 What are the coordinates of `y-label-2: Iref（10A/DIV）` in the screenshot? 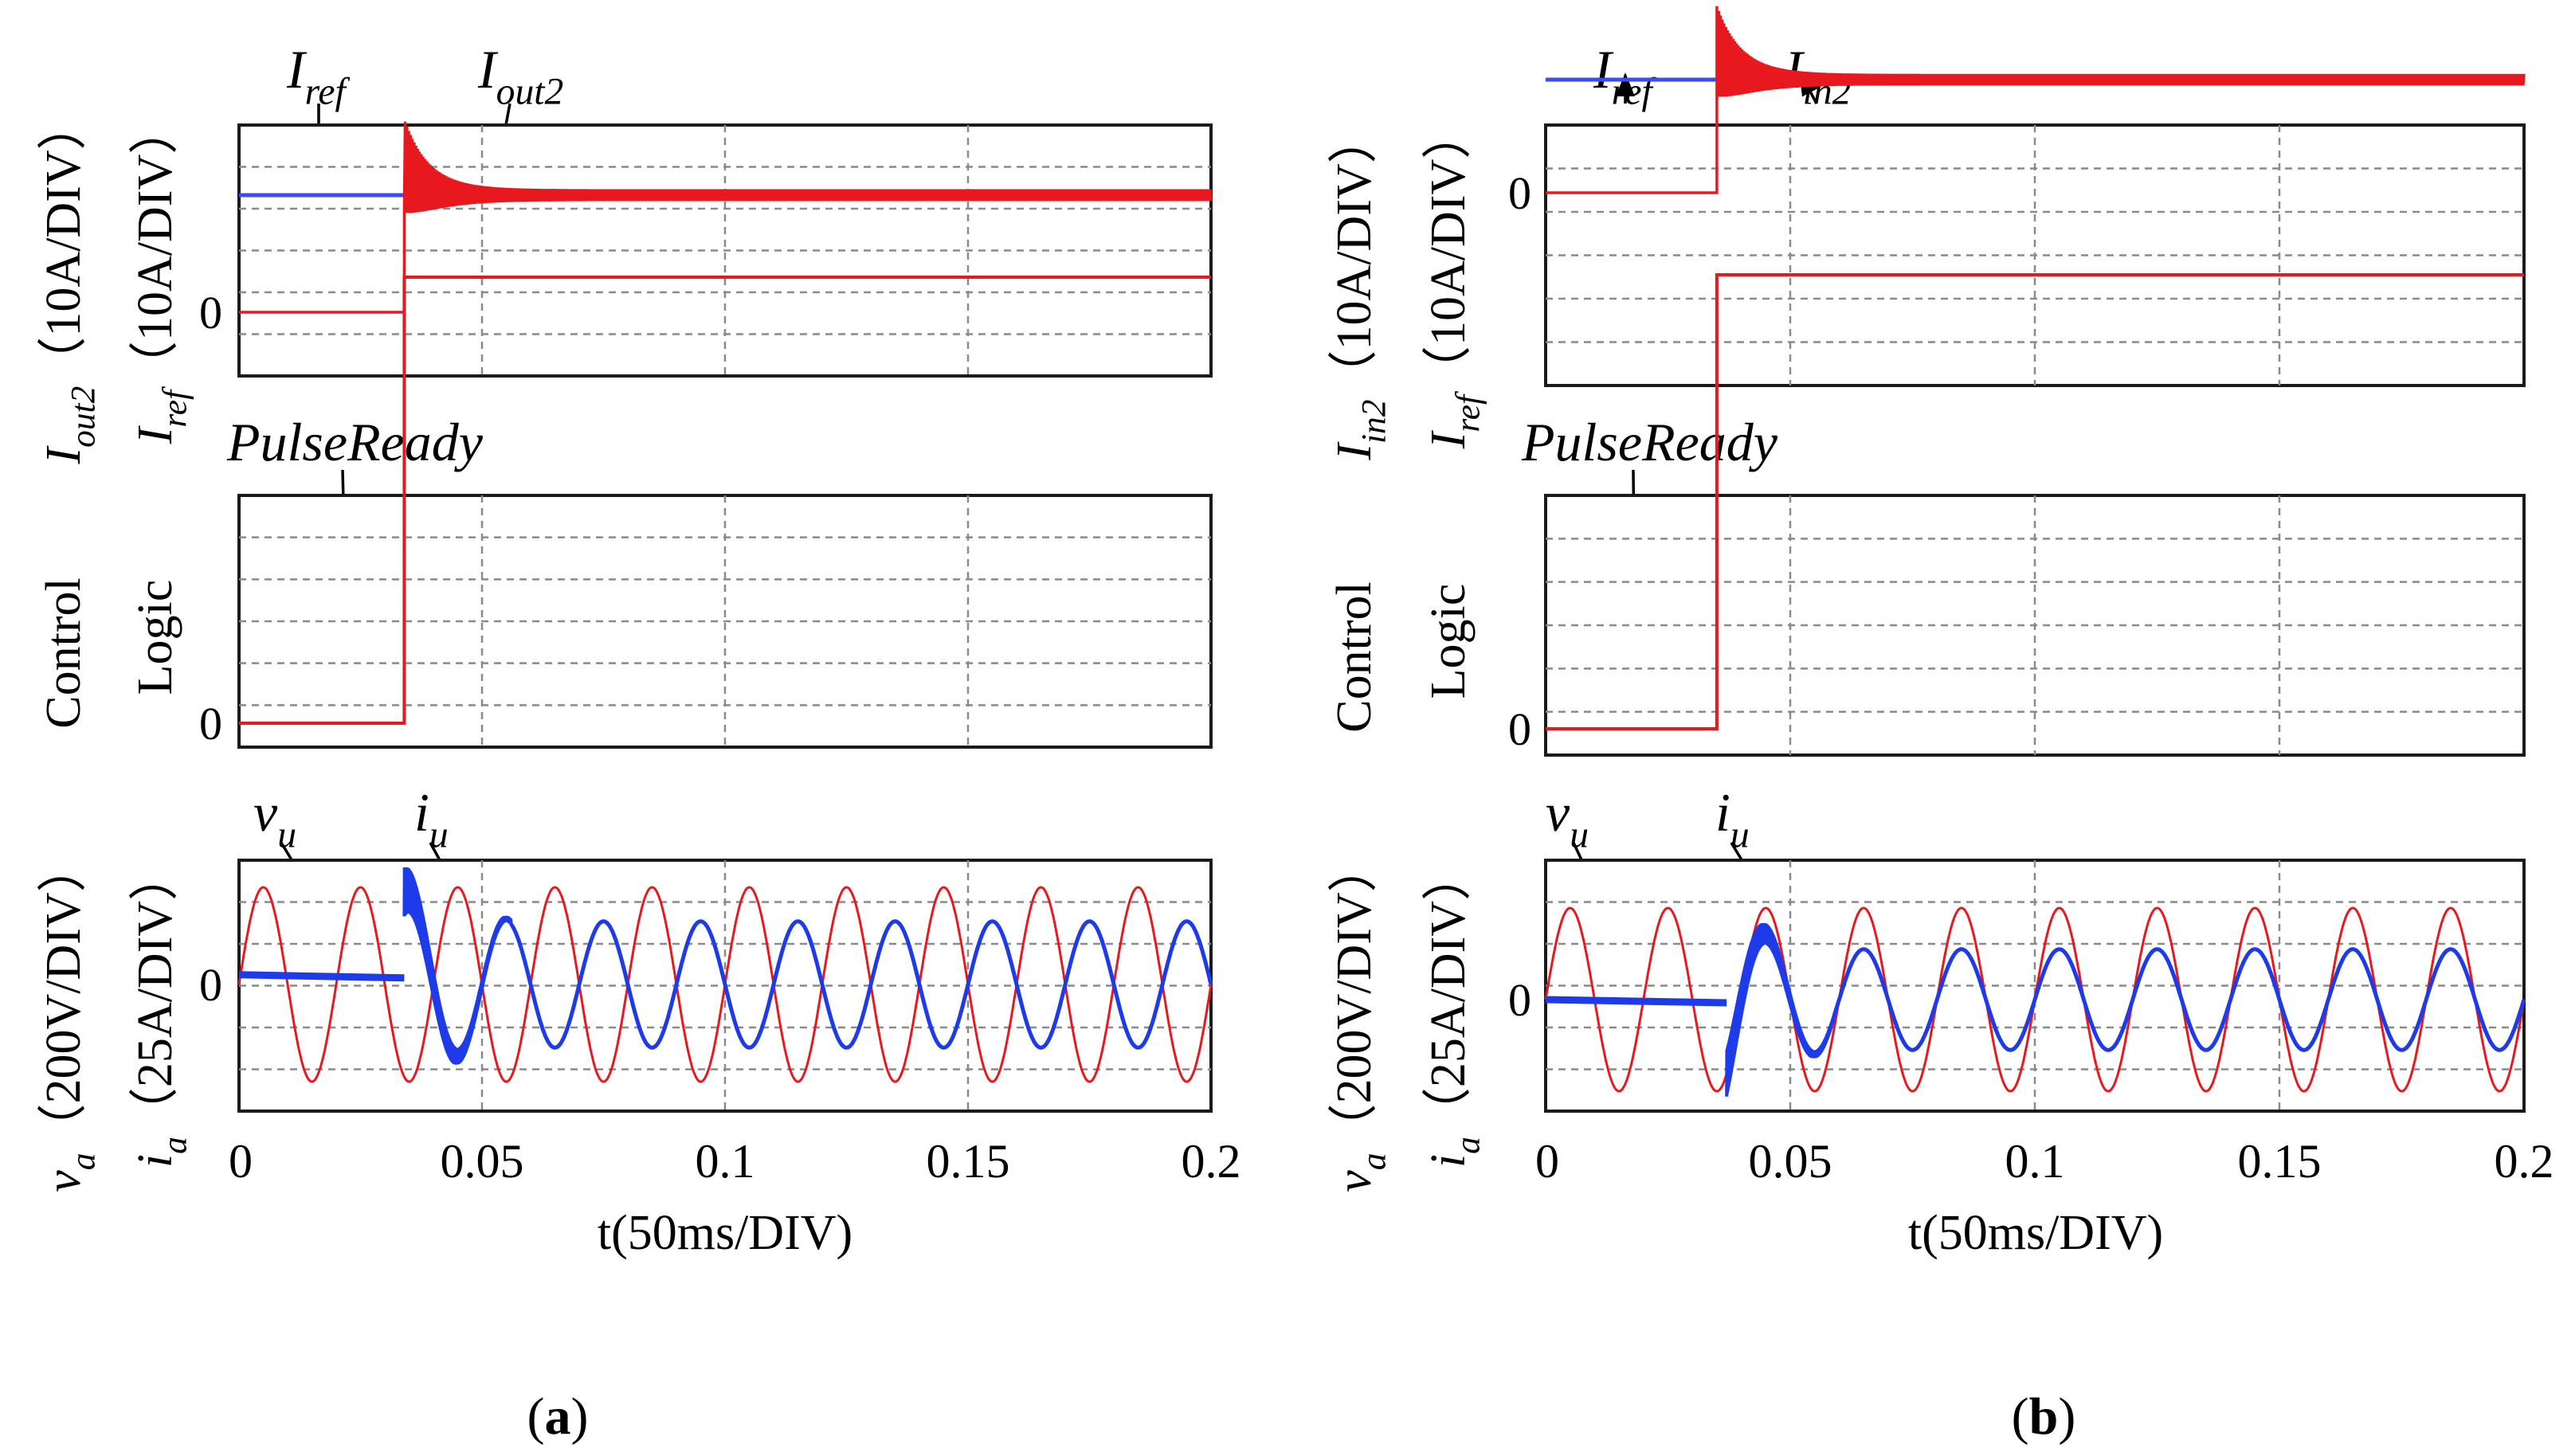 It's located at (1454, 279).